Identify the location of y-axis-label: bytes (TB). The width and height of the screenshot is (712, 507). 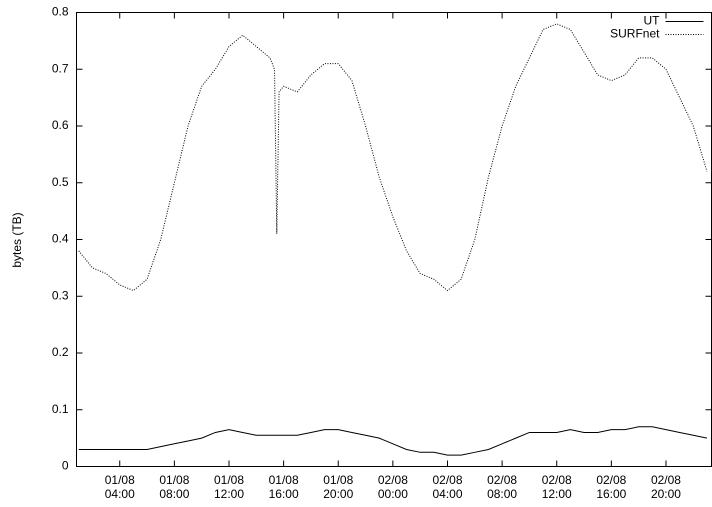
(17, 239).